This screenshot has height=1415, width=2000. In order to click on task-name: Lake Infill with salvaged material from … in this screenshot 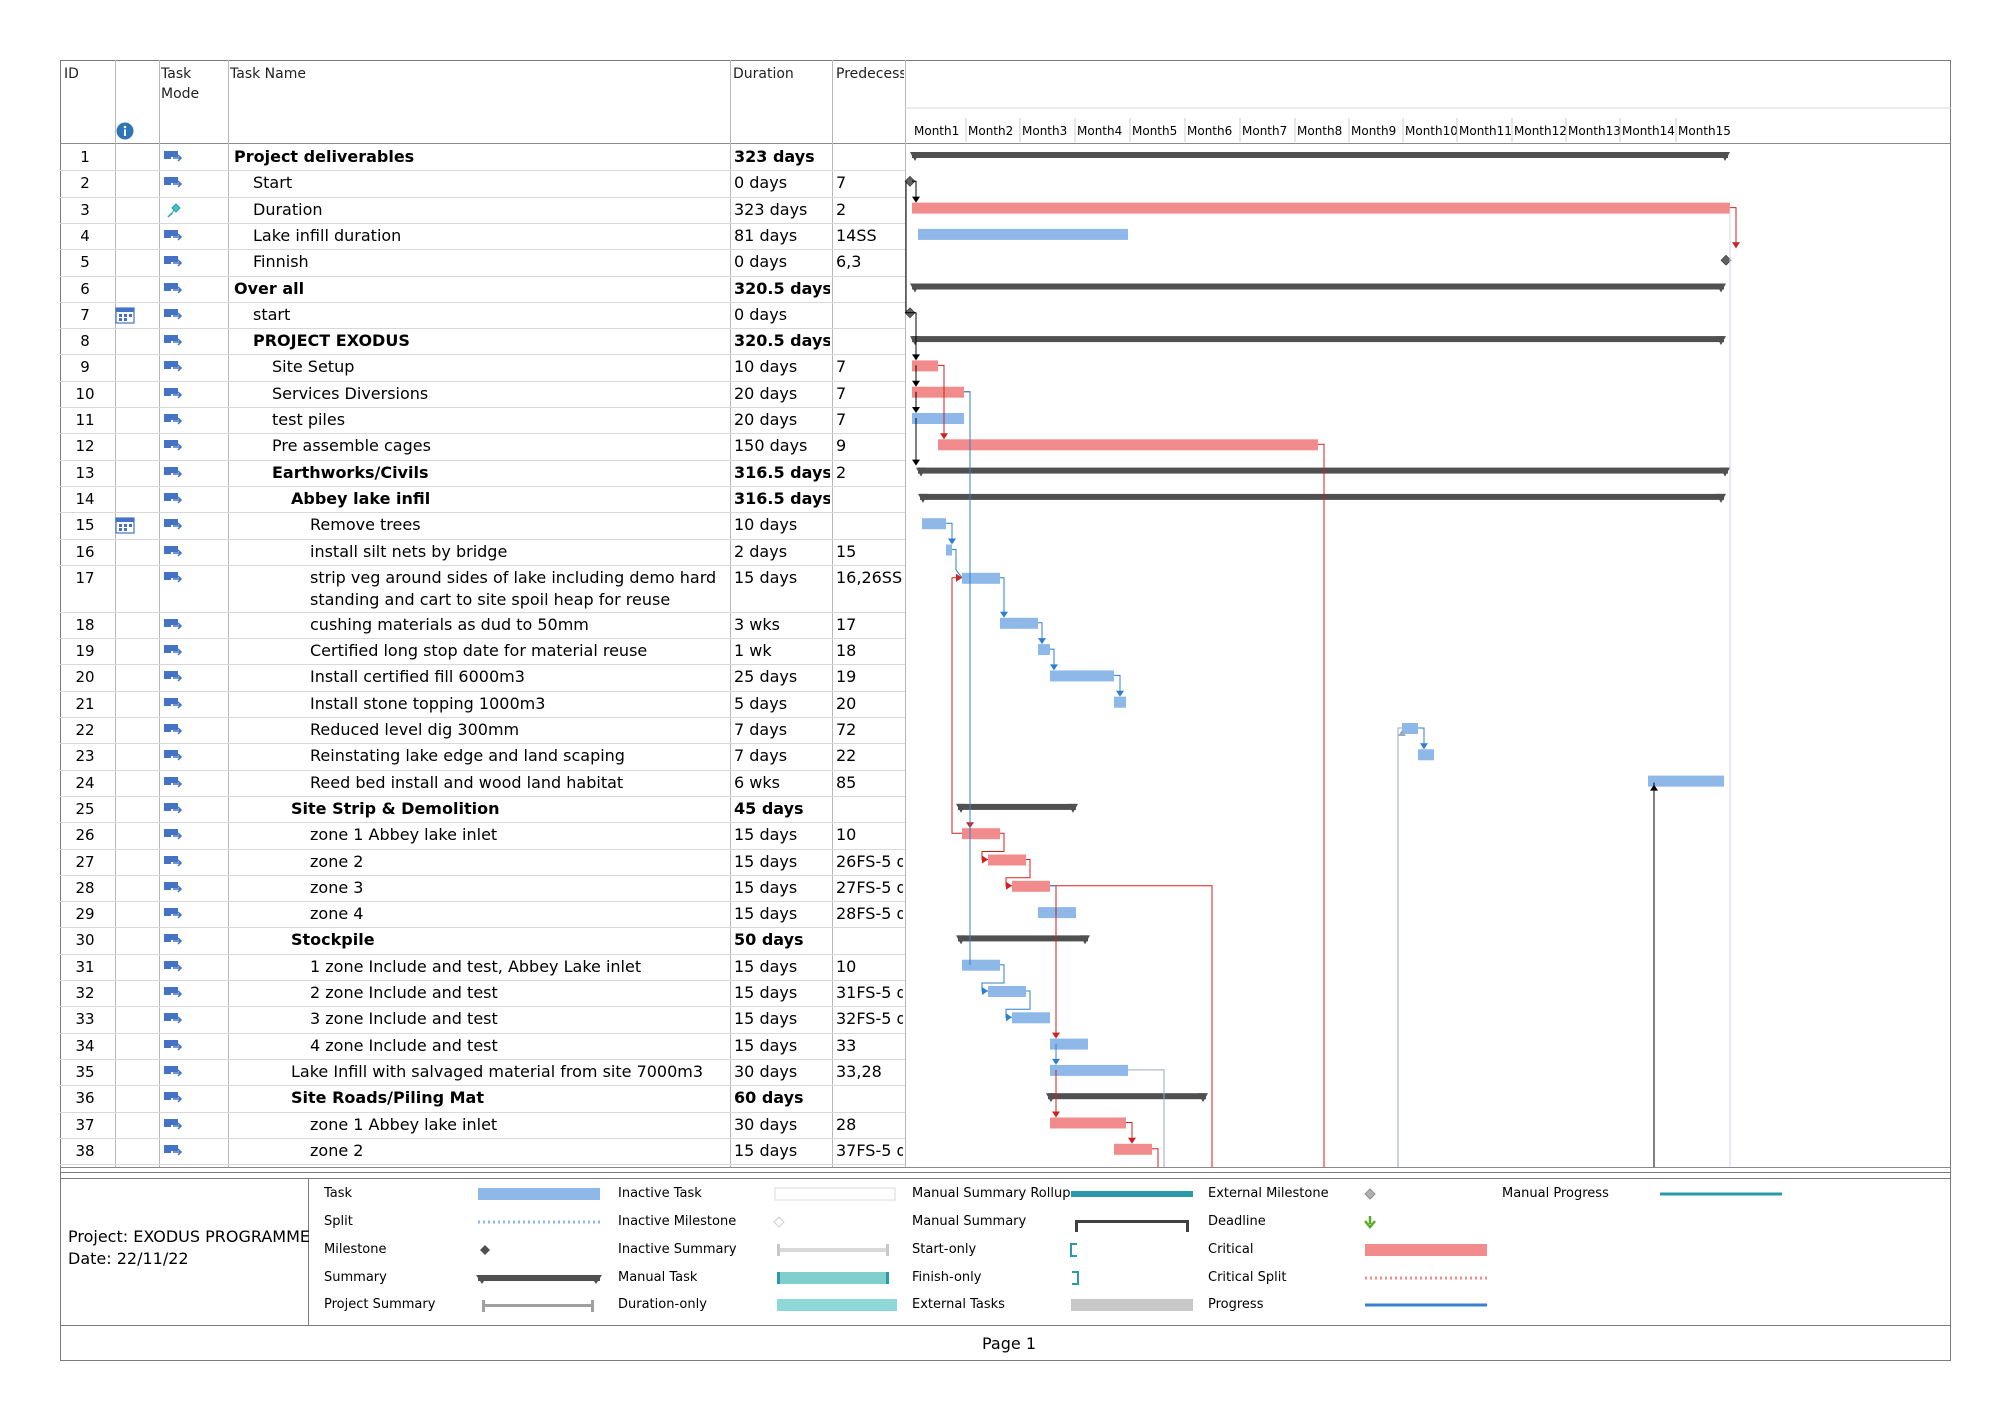, I will do `click(497, 1071)`.